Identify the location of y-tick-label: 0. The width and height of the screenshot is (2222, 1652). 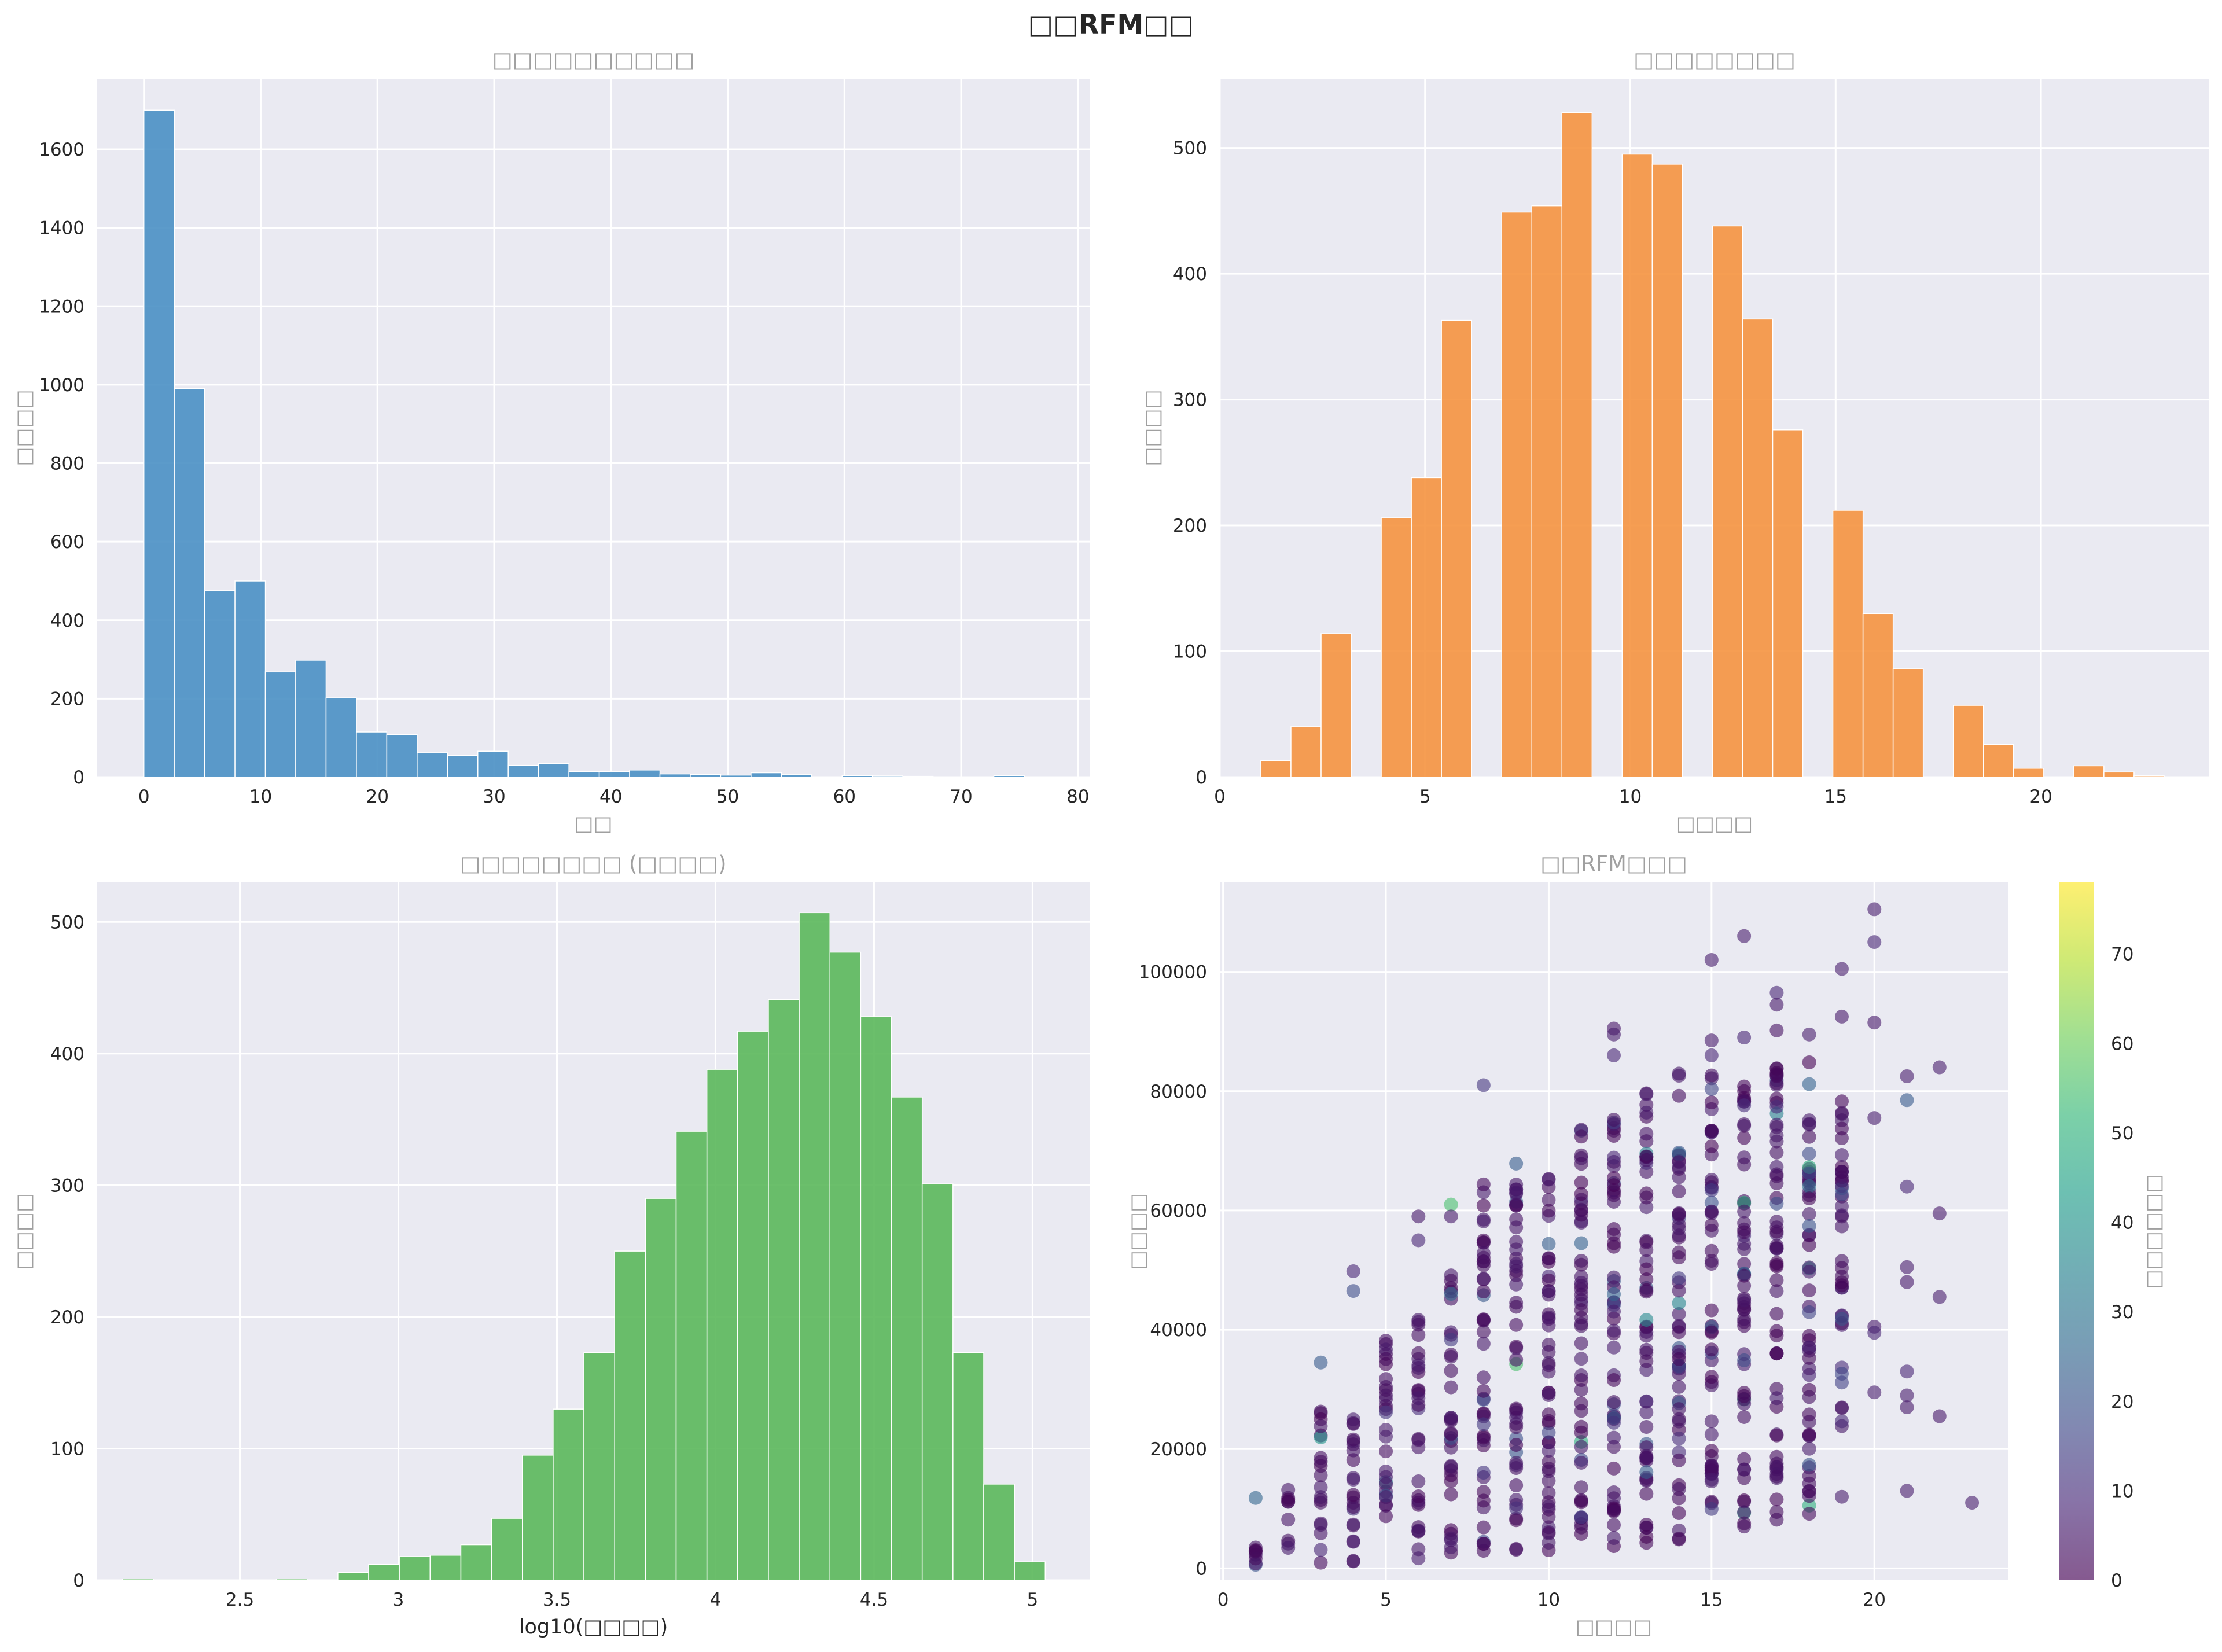
(78, 1580).